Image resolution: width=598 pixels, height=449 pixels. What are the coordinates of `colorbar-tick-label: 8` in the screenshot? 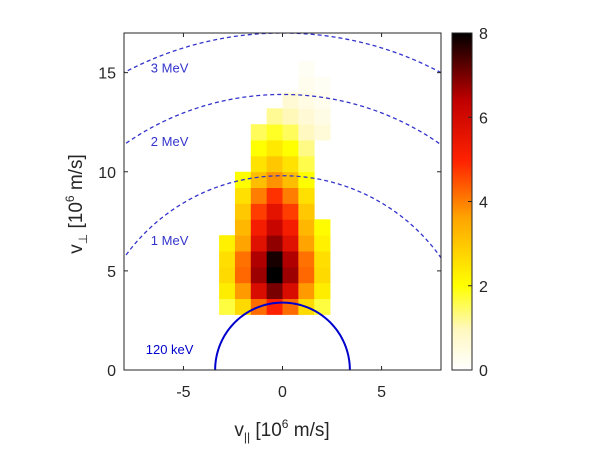 It's located at (483, 34).